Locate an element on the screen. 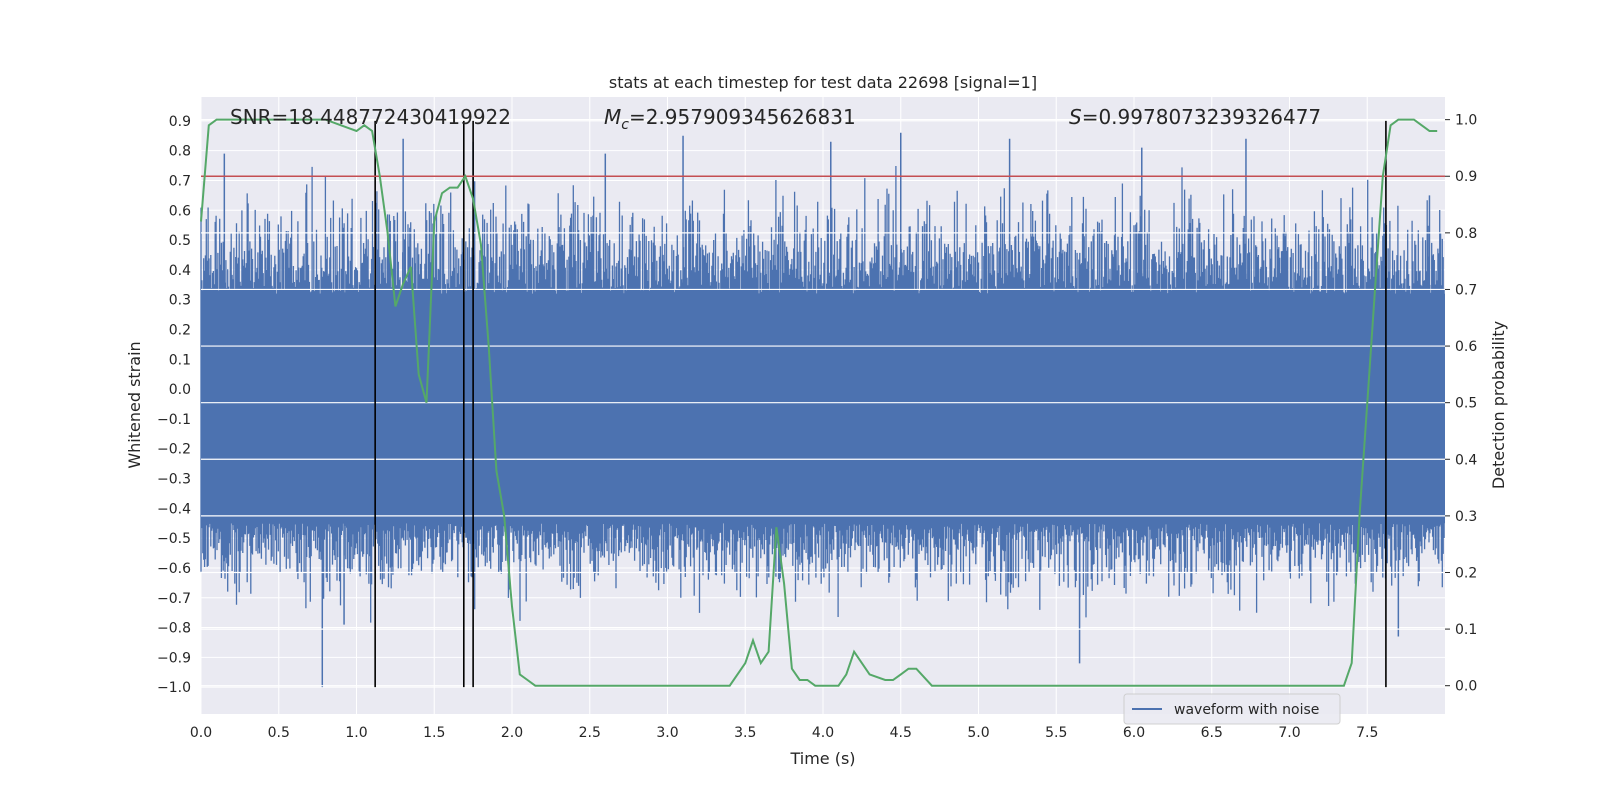  x-tick-label: 3.0 is located at coordinates (667, 733).